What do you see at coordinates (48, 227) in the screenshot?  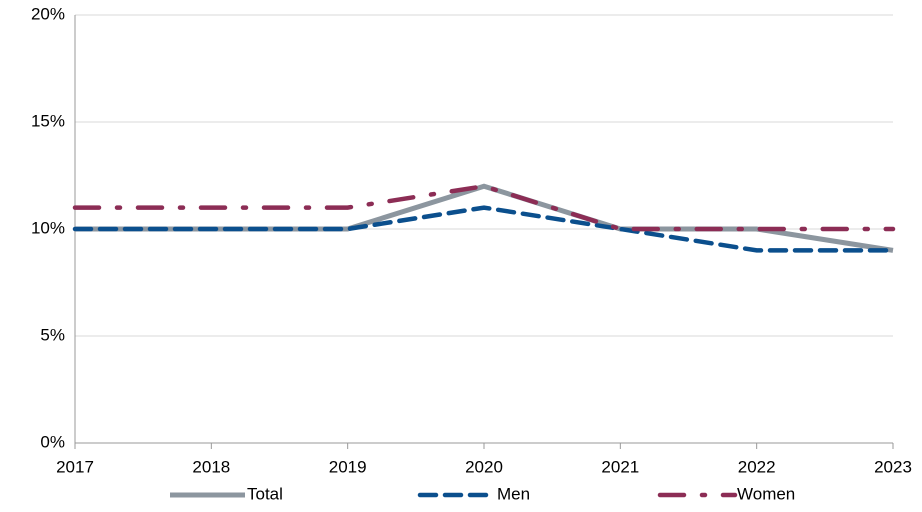 I see `y-tick-label: 10%` at bounding box center [48, 227].